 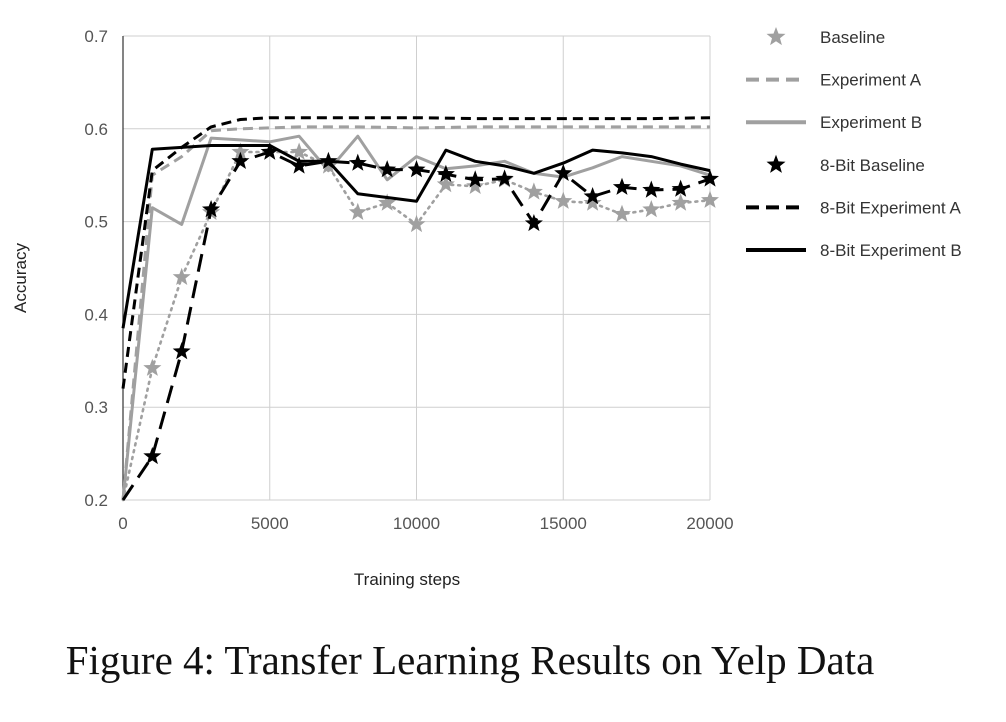 What do you see at coordinates (270, 523) in the screenshot?
I see `x-tick-label: 5000` at bounding box center [270, 523].